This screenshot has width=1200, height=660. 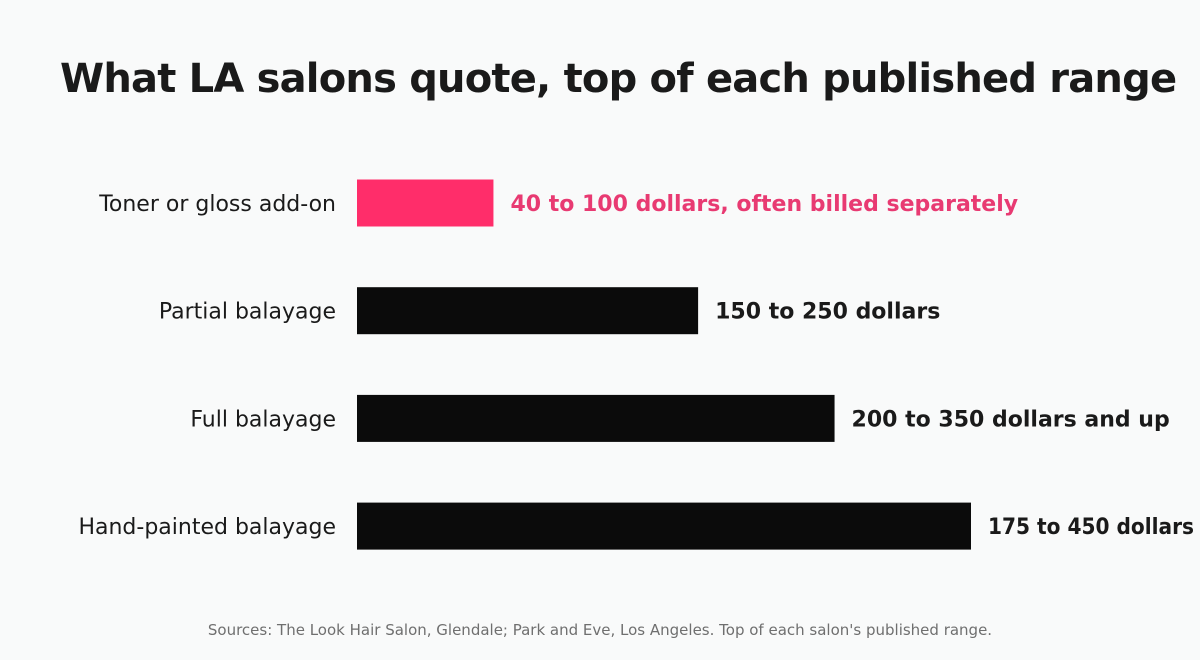 What do you see at coordinates (1091, 527) in the screenshot?
I see `value-label: 175 to 450 dollars` at bounding box center [1091, 527].